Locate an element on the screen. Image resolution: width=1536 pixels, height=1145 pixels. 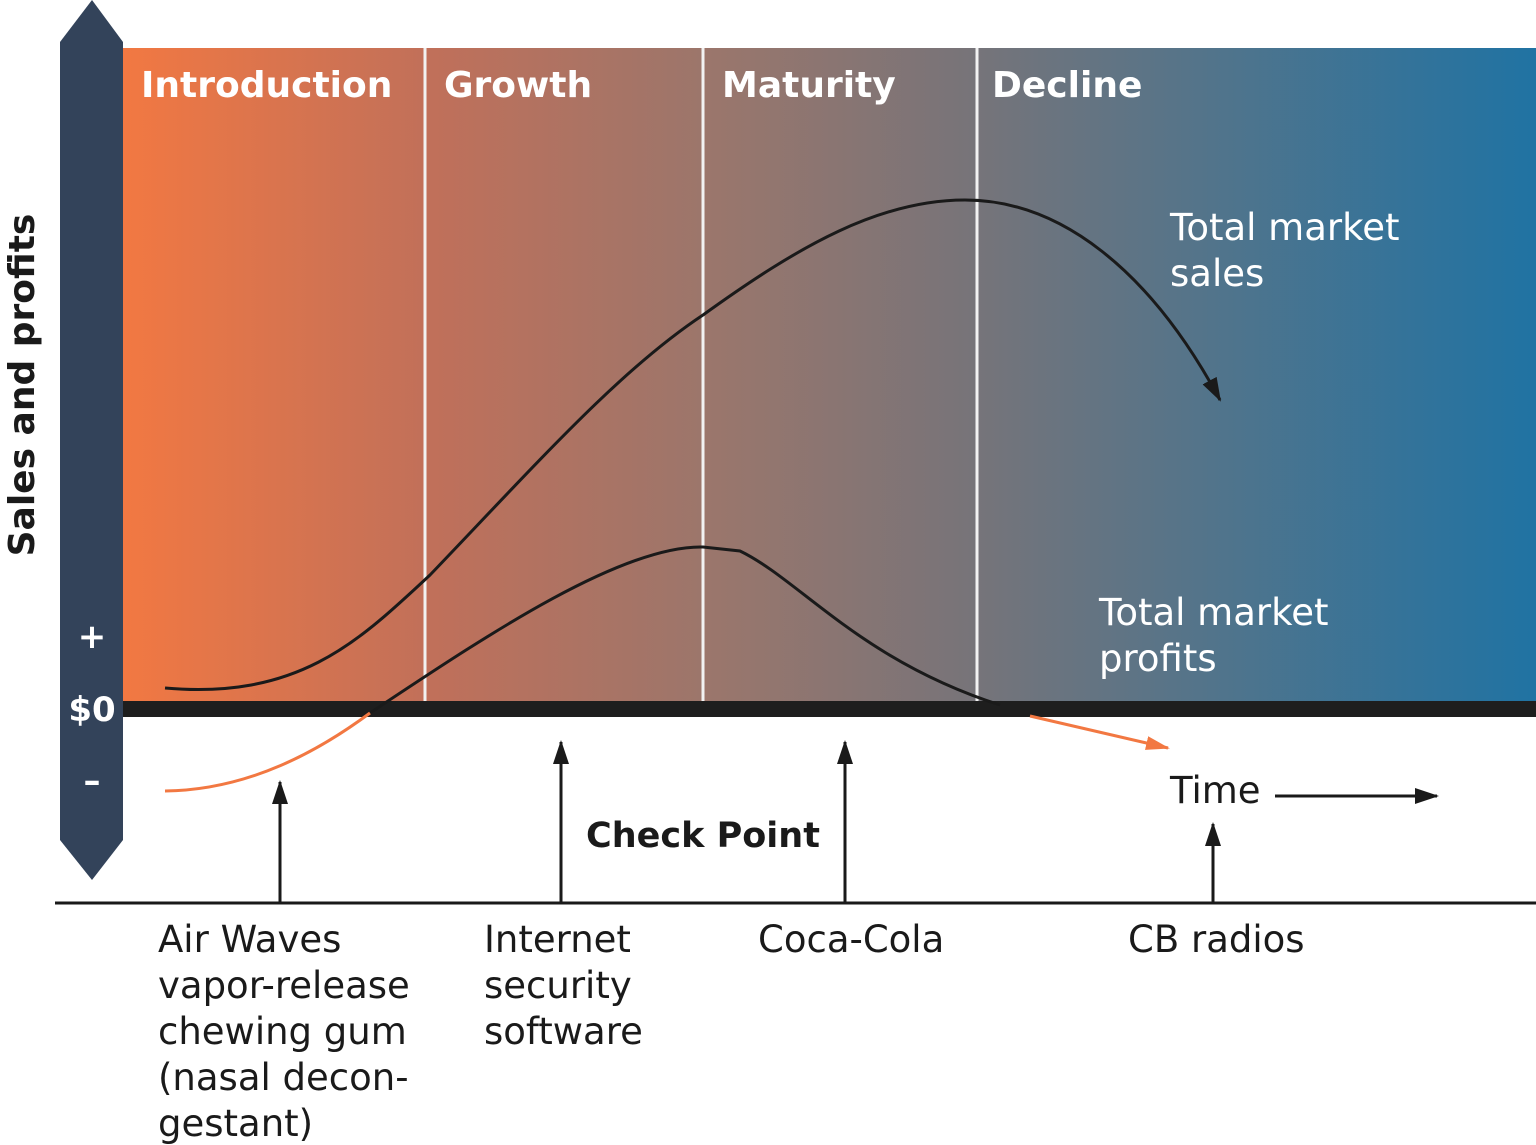
example-label: Coca-Cola is located at coordinates (851, 939).